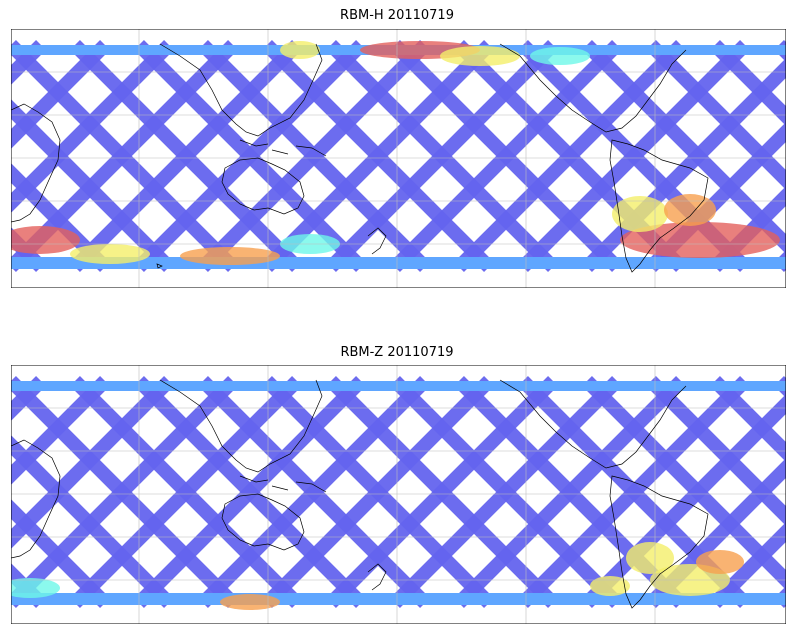  Describe the element at coordinates (397, 352) in the screenshot. I see `panel-title-rbm-z: RBM-Z 20110719` at that location.